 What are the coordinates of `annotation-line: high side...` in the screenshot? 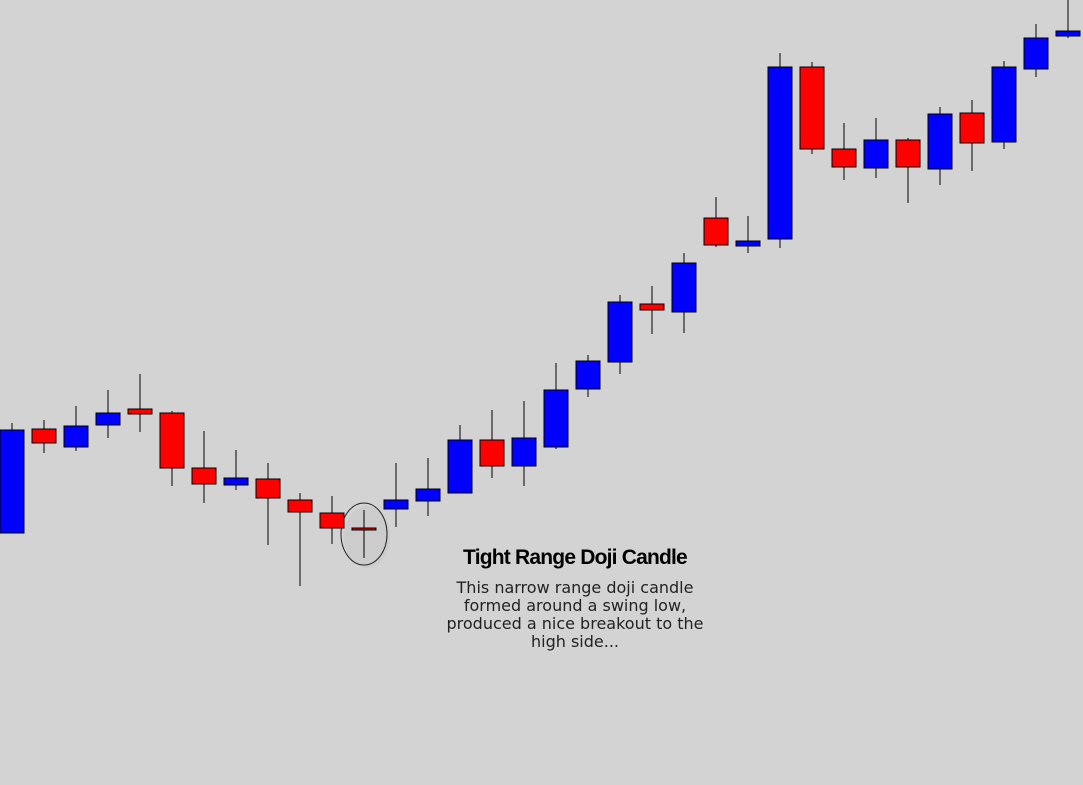 It's located at (575, 641).